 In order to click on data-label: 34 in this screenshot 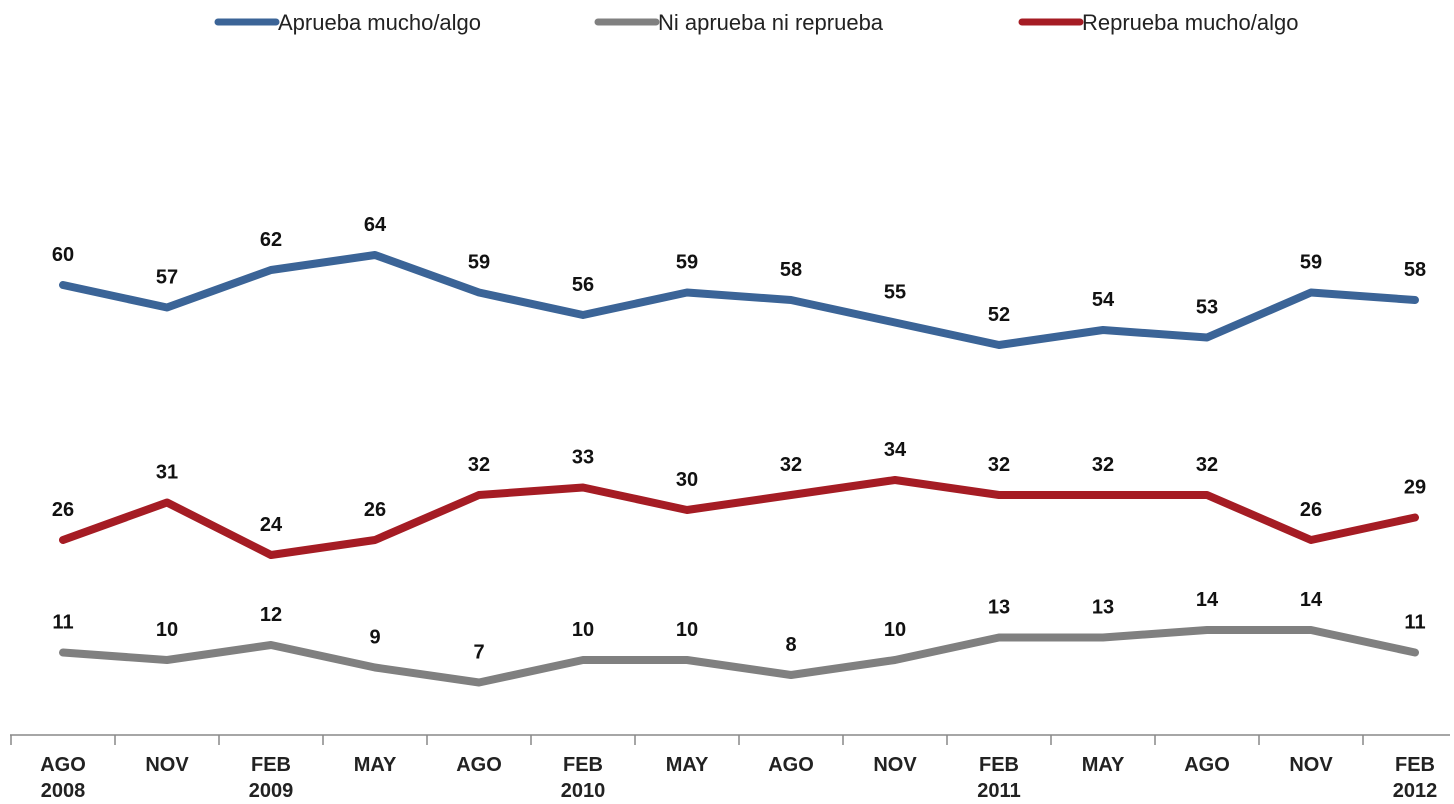, I will do `click(895, 450)`.